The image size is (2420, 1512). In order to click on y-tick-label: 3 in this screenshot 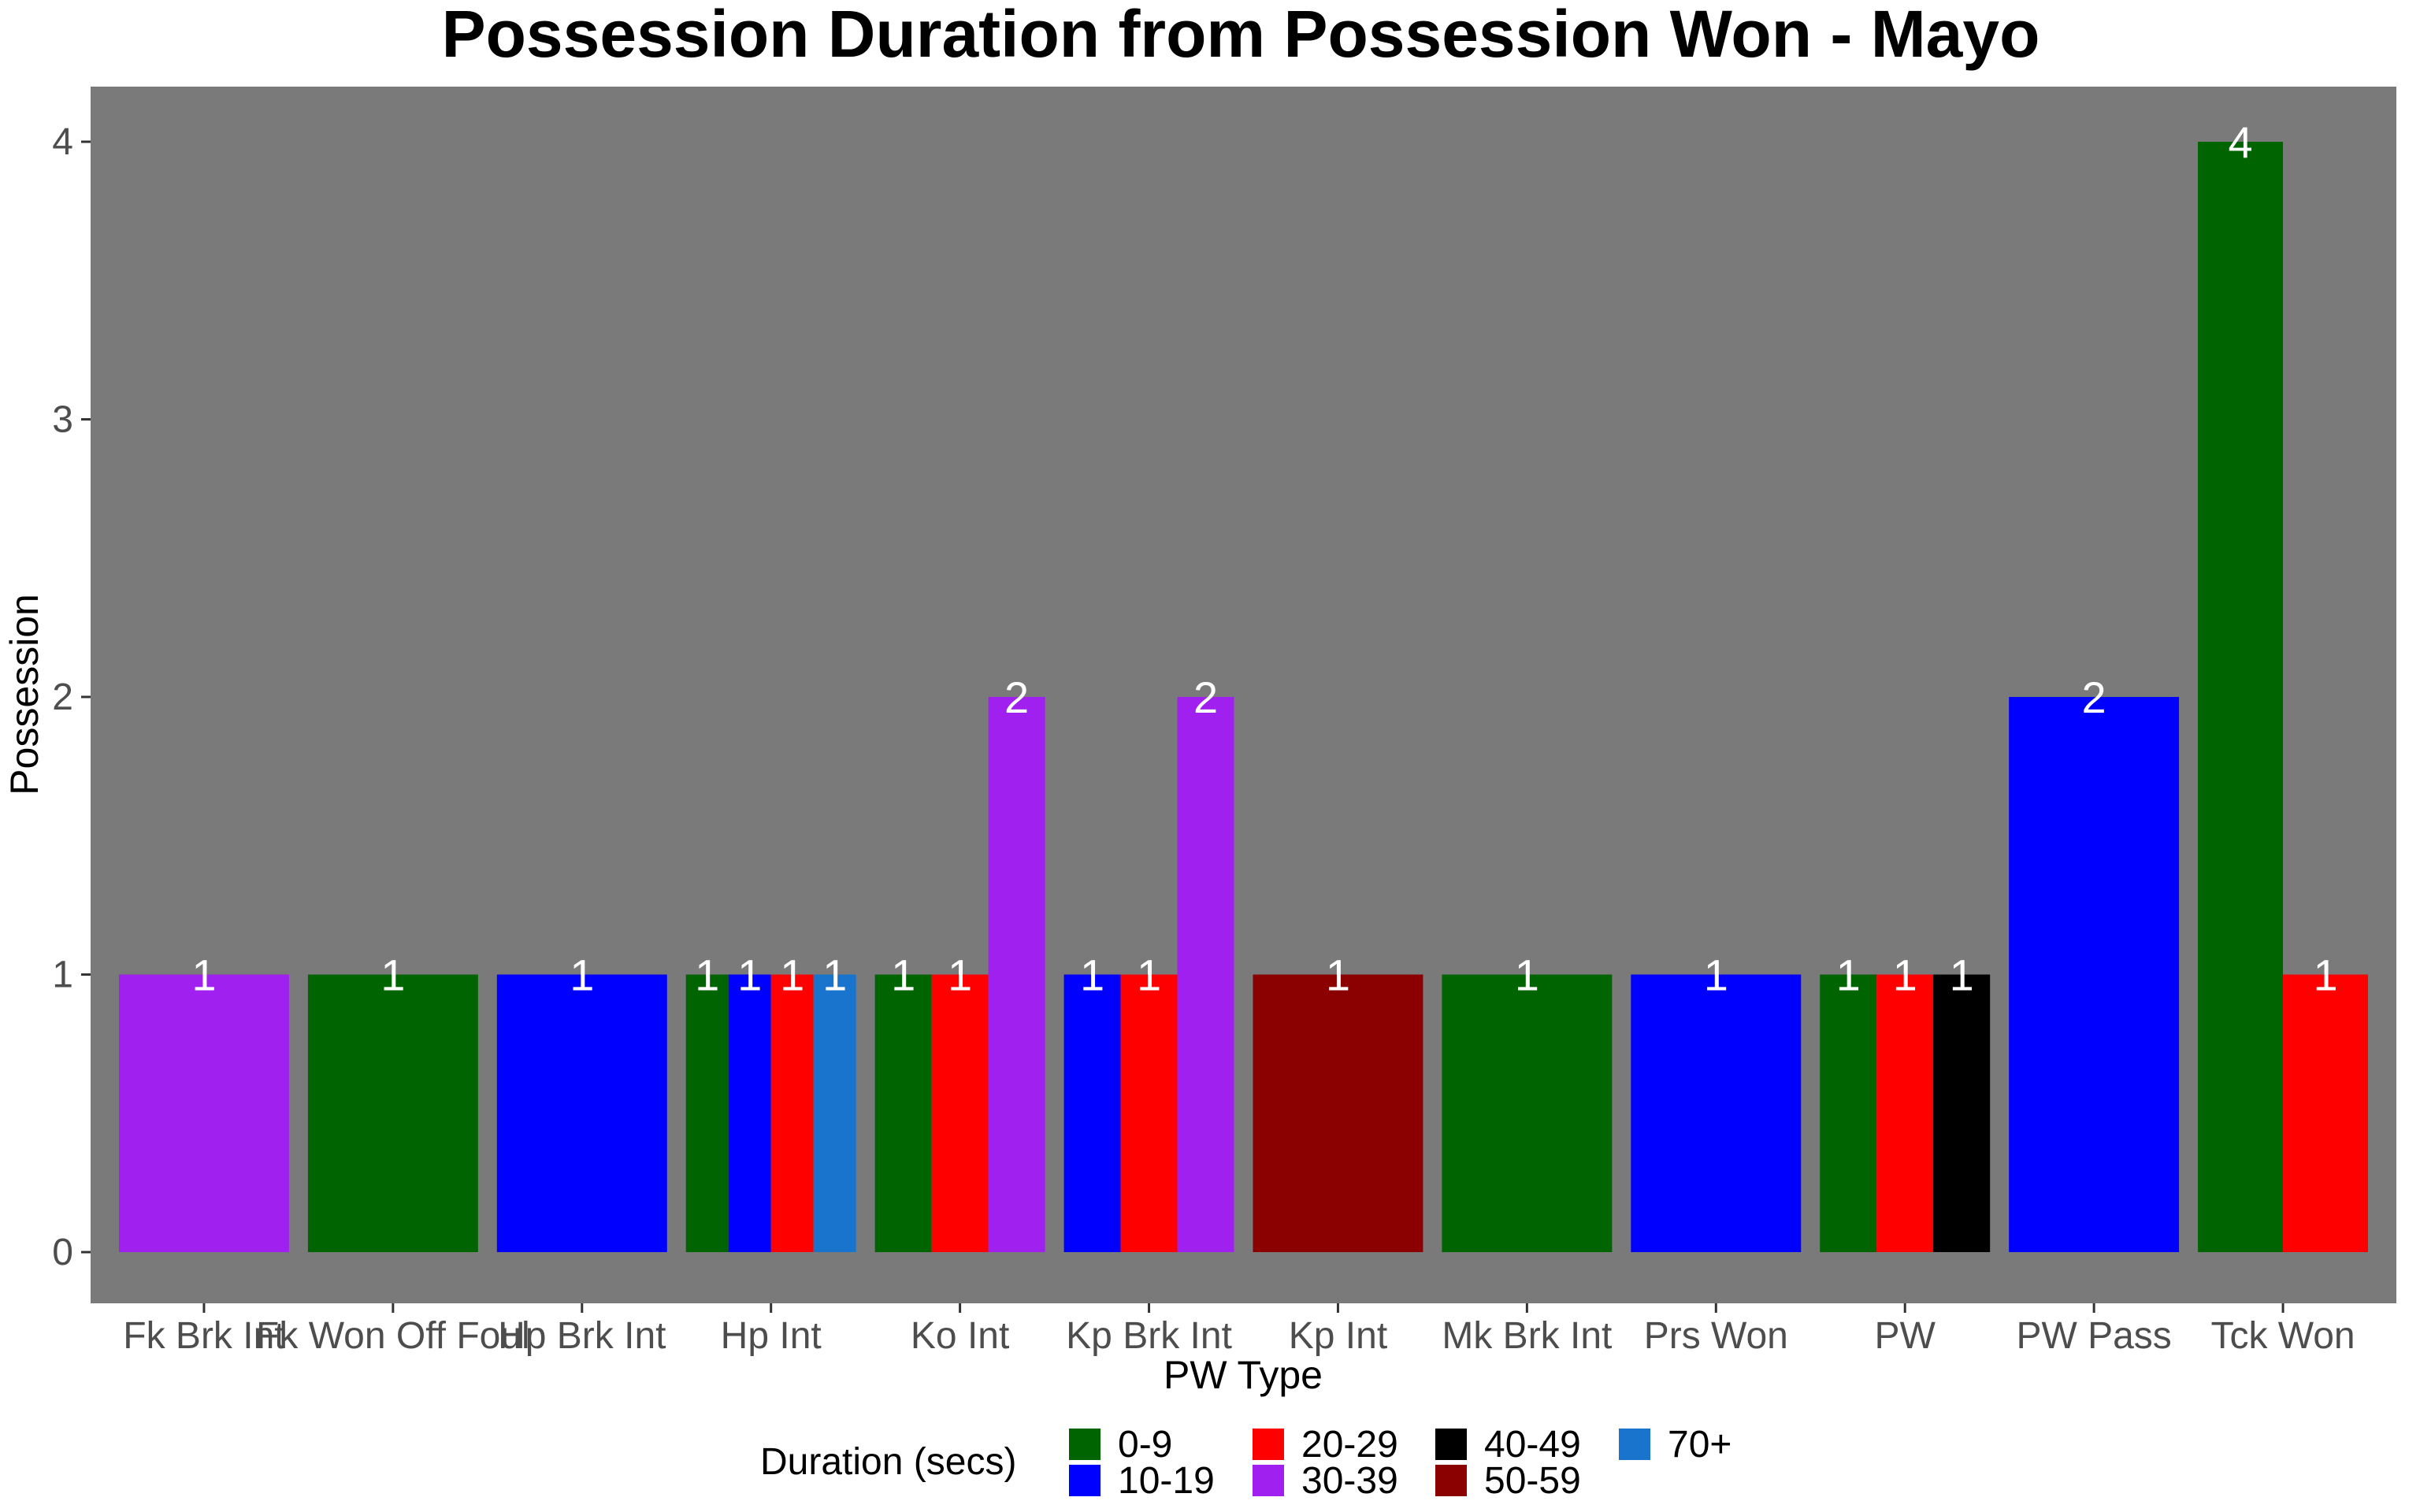, I will do `click(62, 420)`.